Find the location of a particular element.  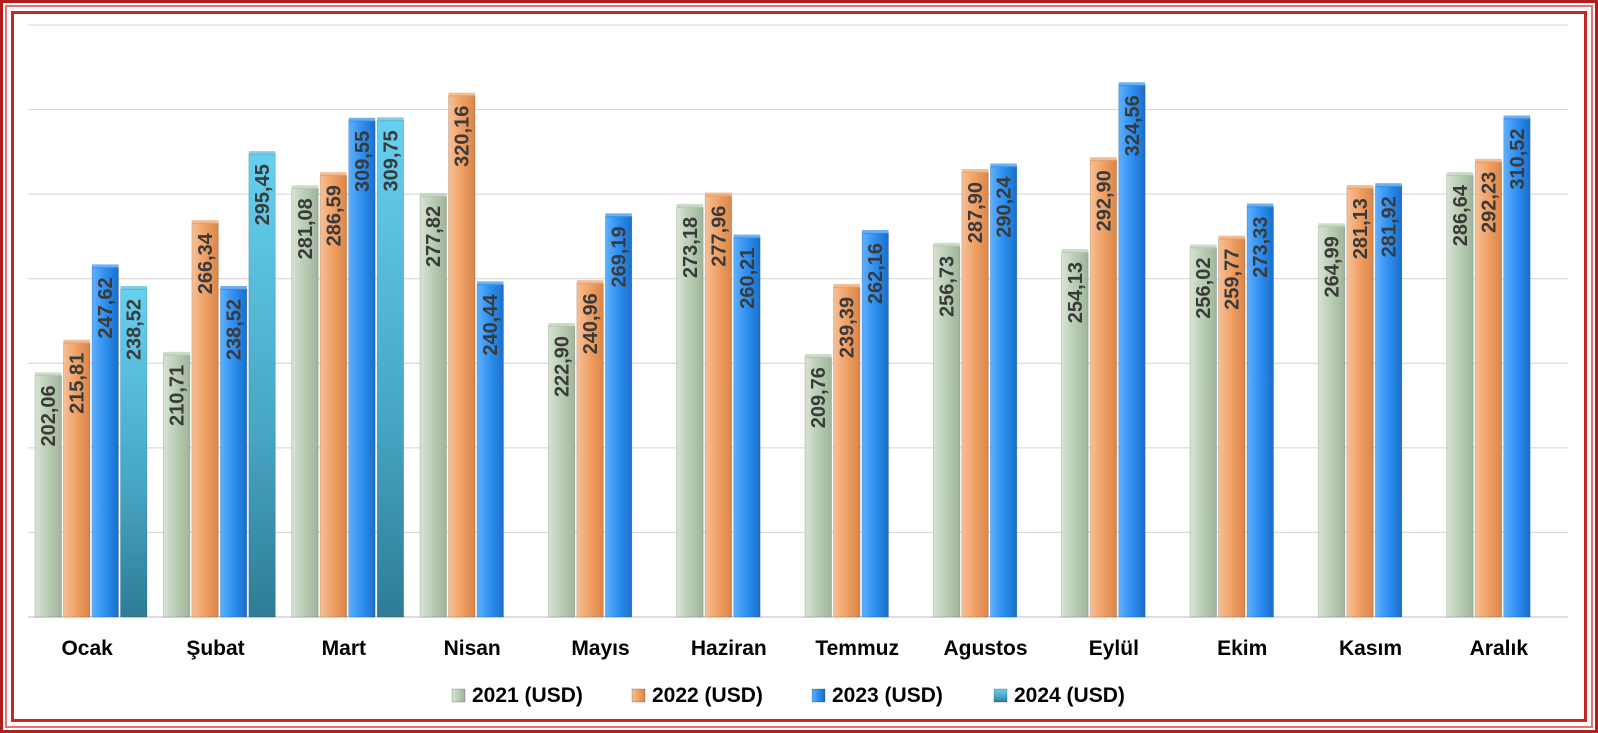

value-label: 281,92 is located at coordinates (1390, 226).